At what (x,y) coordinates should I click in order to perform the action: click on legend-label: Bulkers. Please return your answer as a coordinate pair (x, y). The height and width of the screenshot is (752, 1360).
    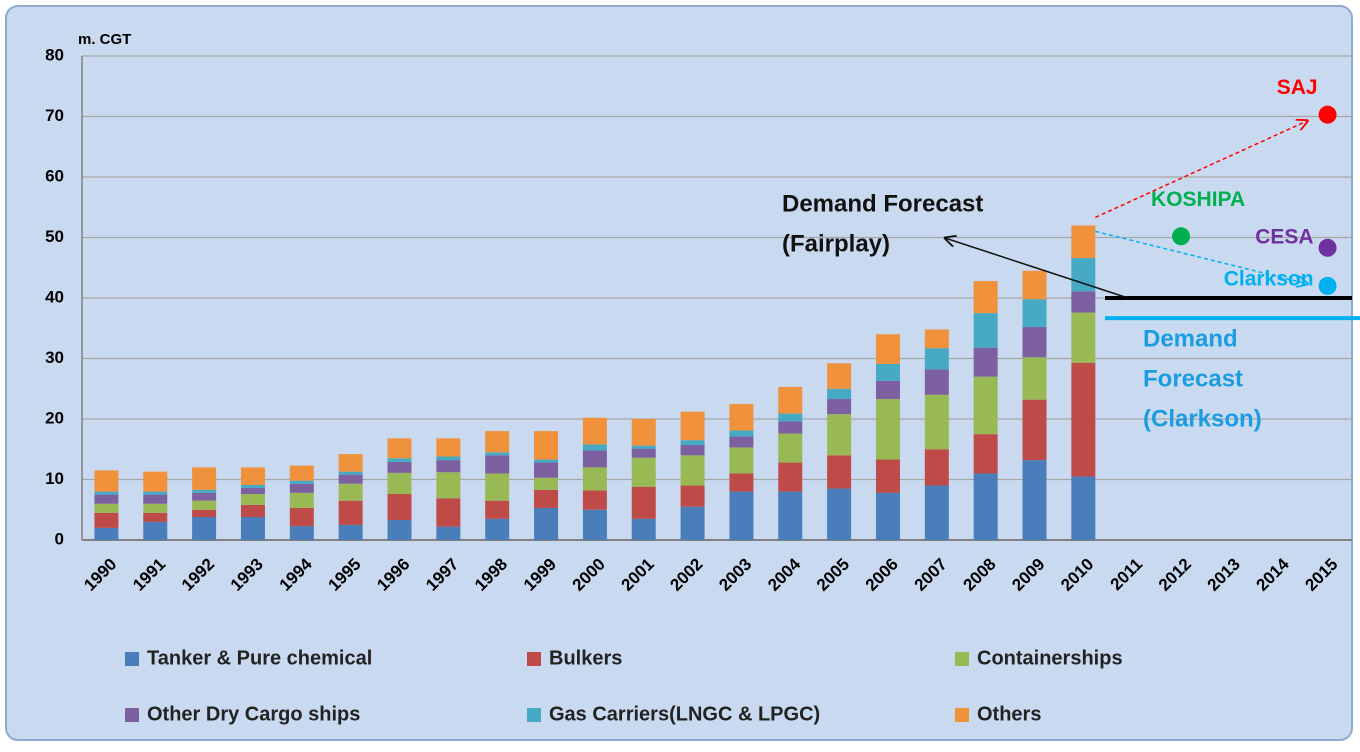
    Looking at the image, I should click on (585, 658).